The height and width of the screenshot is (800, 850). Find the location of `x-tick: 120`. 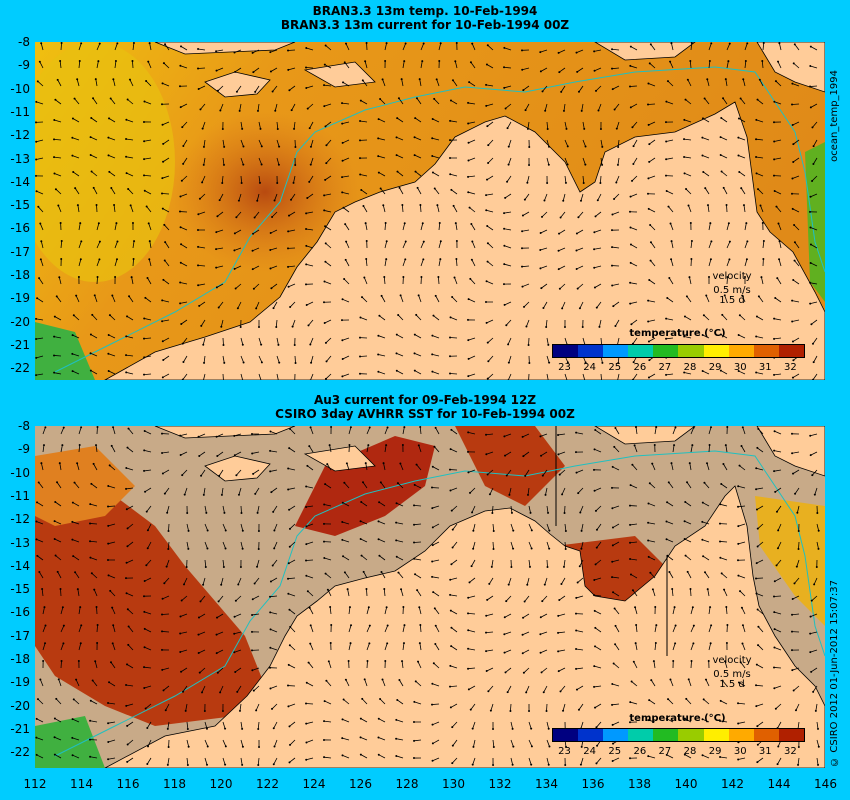

x-tick: 120 is located at coordinates (221, 784).